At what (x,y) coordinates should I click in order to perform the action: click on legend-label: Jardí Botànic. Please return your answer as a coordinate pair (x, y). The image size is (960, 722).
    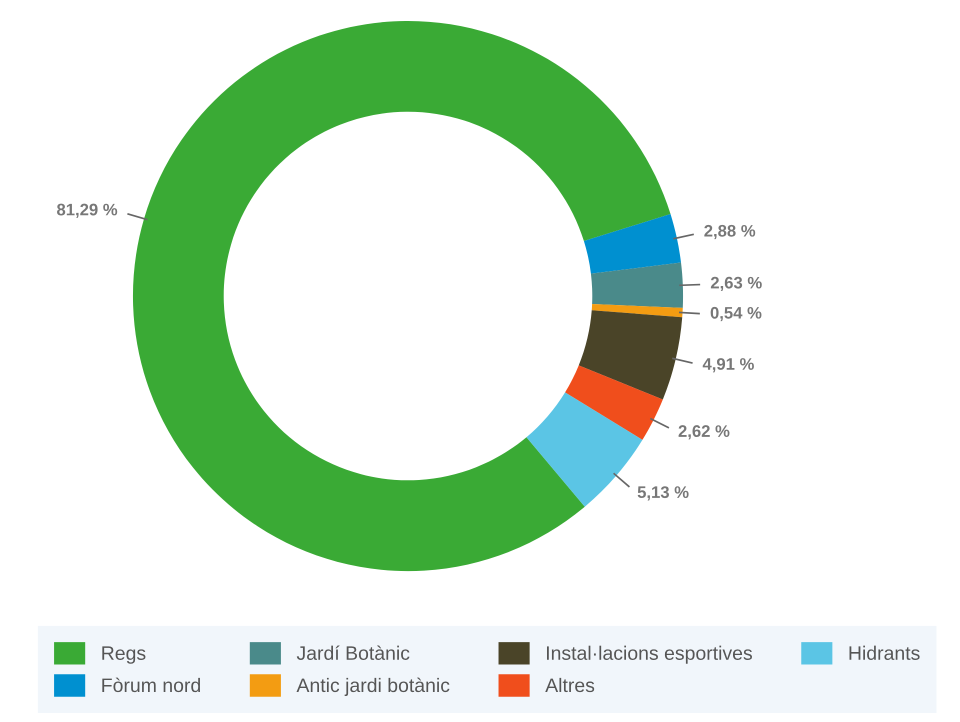
    Looking at the image, I should click on (353, 652).